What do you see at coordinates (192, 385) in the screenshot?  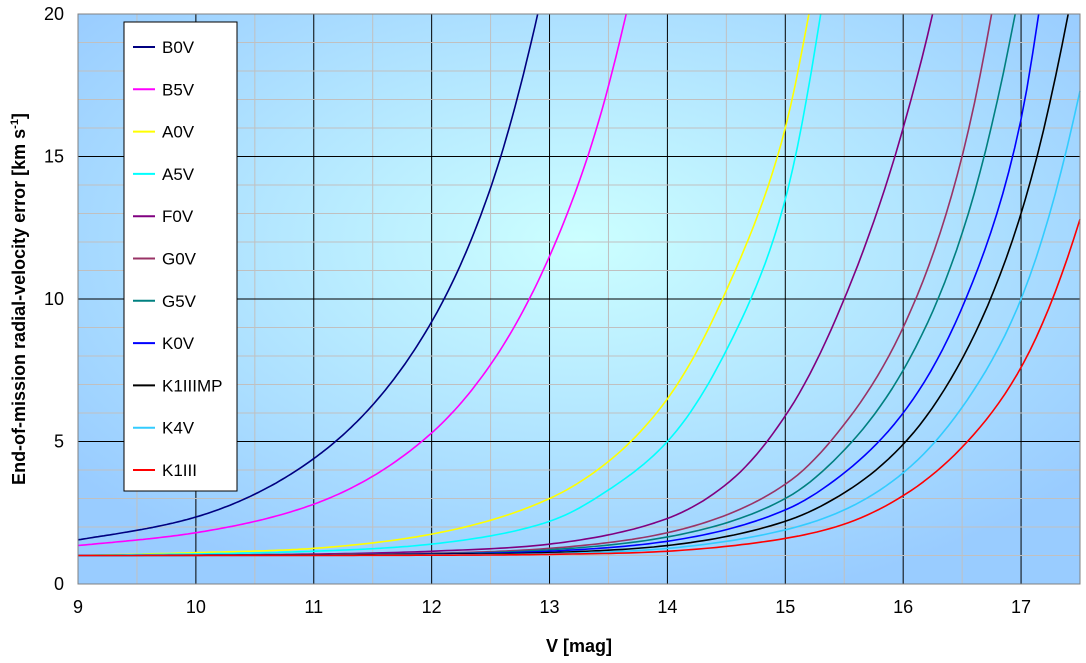 I see `legend-label: K1IIIMP` at bounding box center [192, 385].